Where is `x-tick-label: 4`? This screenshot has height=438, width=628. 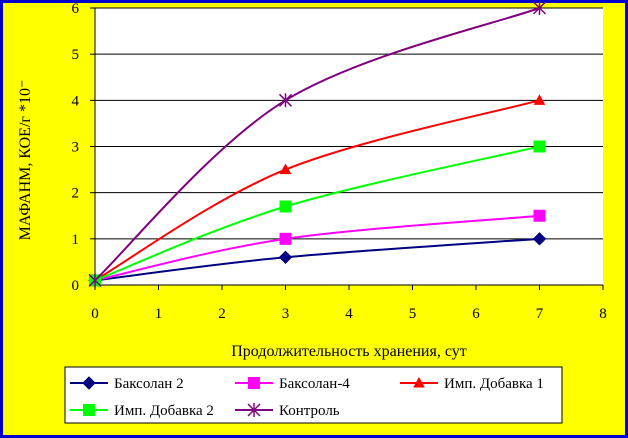
x-tick-label: 4 is located at coordinates (349, 314).